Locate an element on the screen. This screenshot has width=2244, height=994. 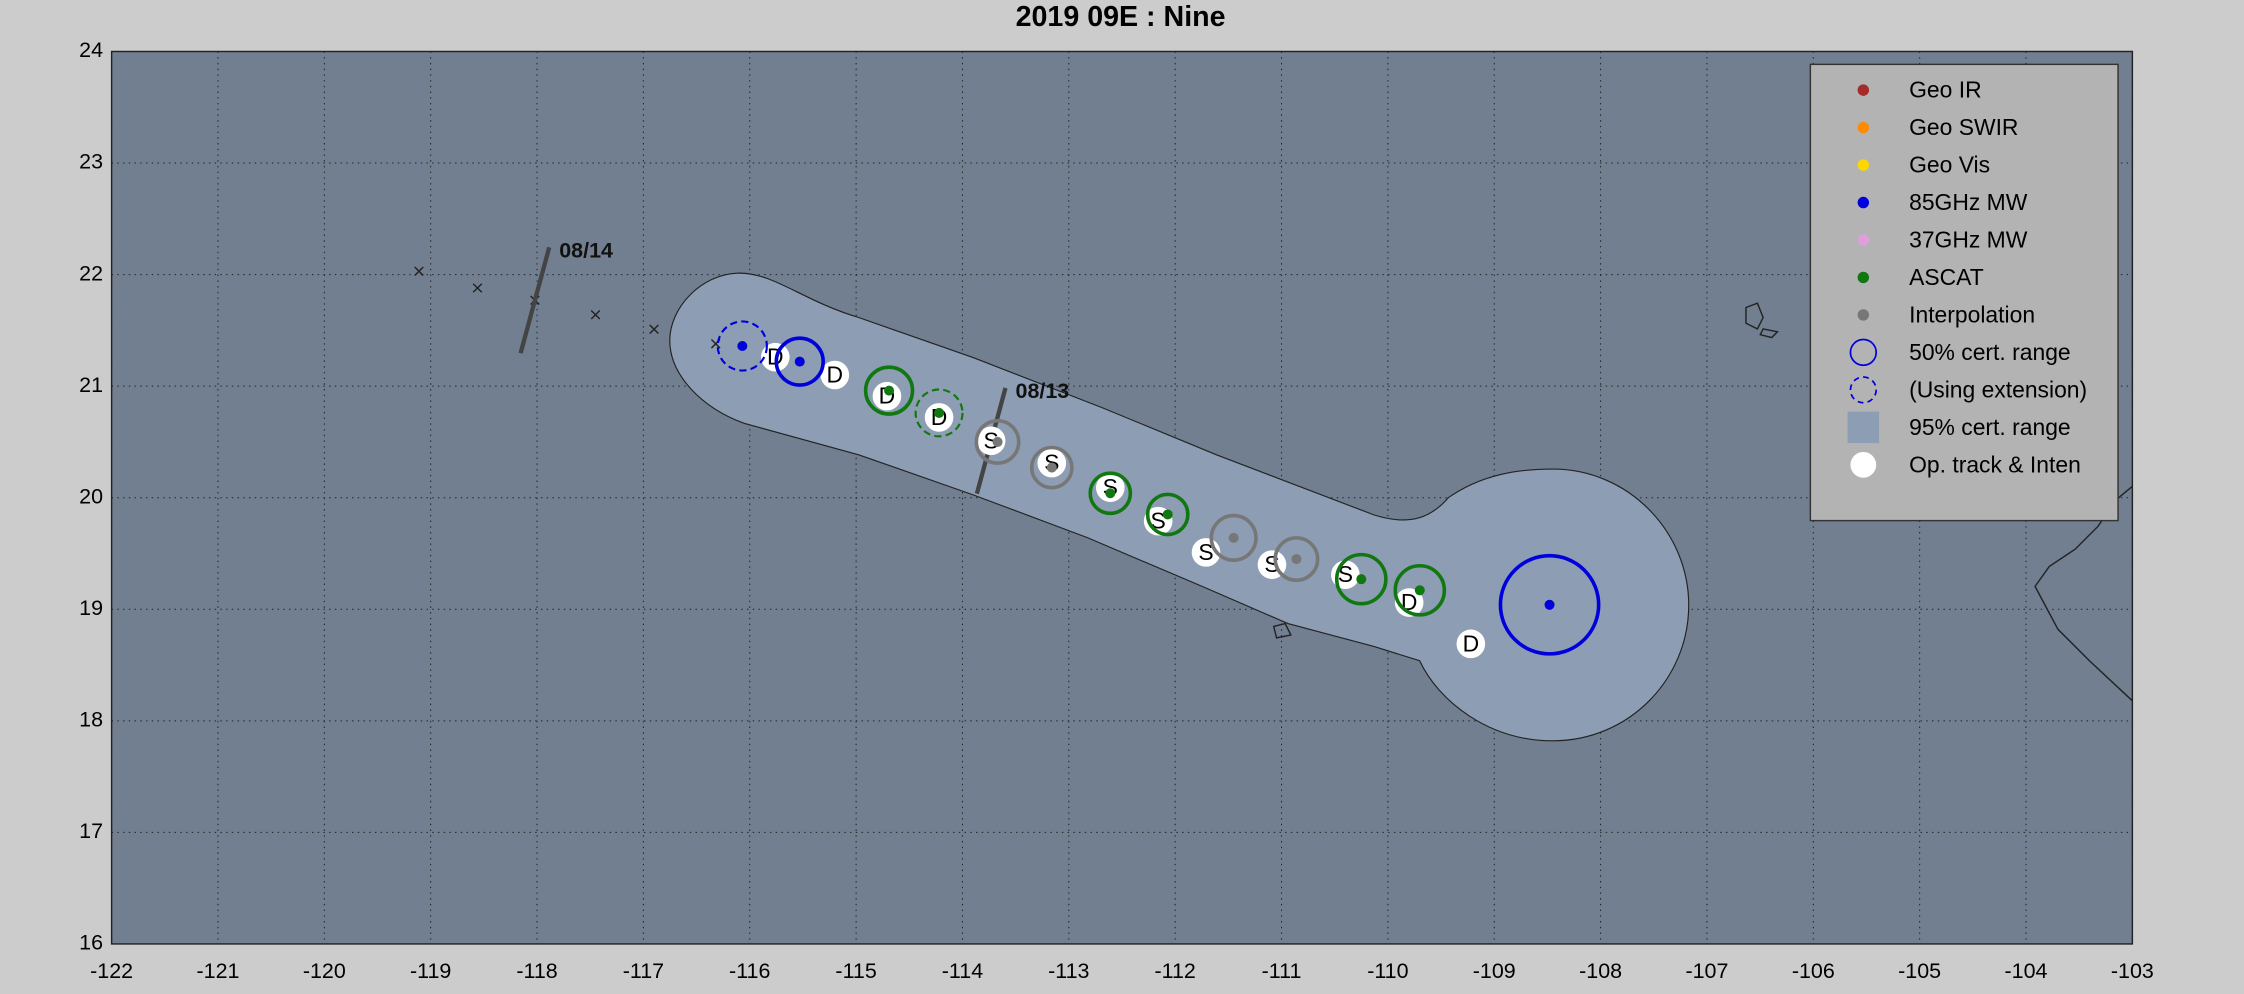
x-tick-label: -106 is located at coordinates (1813, 971).